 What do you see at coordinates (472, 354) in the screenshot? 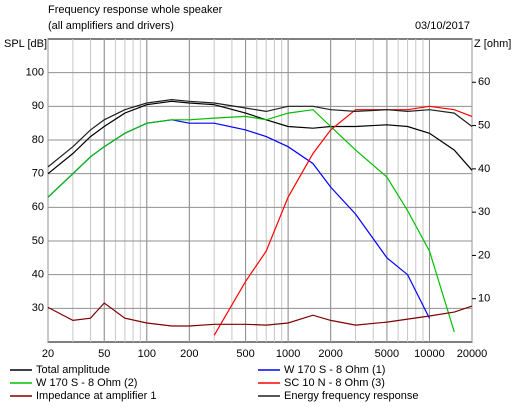
I see `x-tick-label: 20000` at bounding box center [472, 354].